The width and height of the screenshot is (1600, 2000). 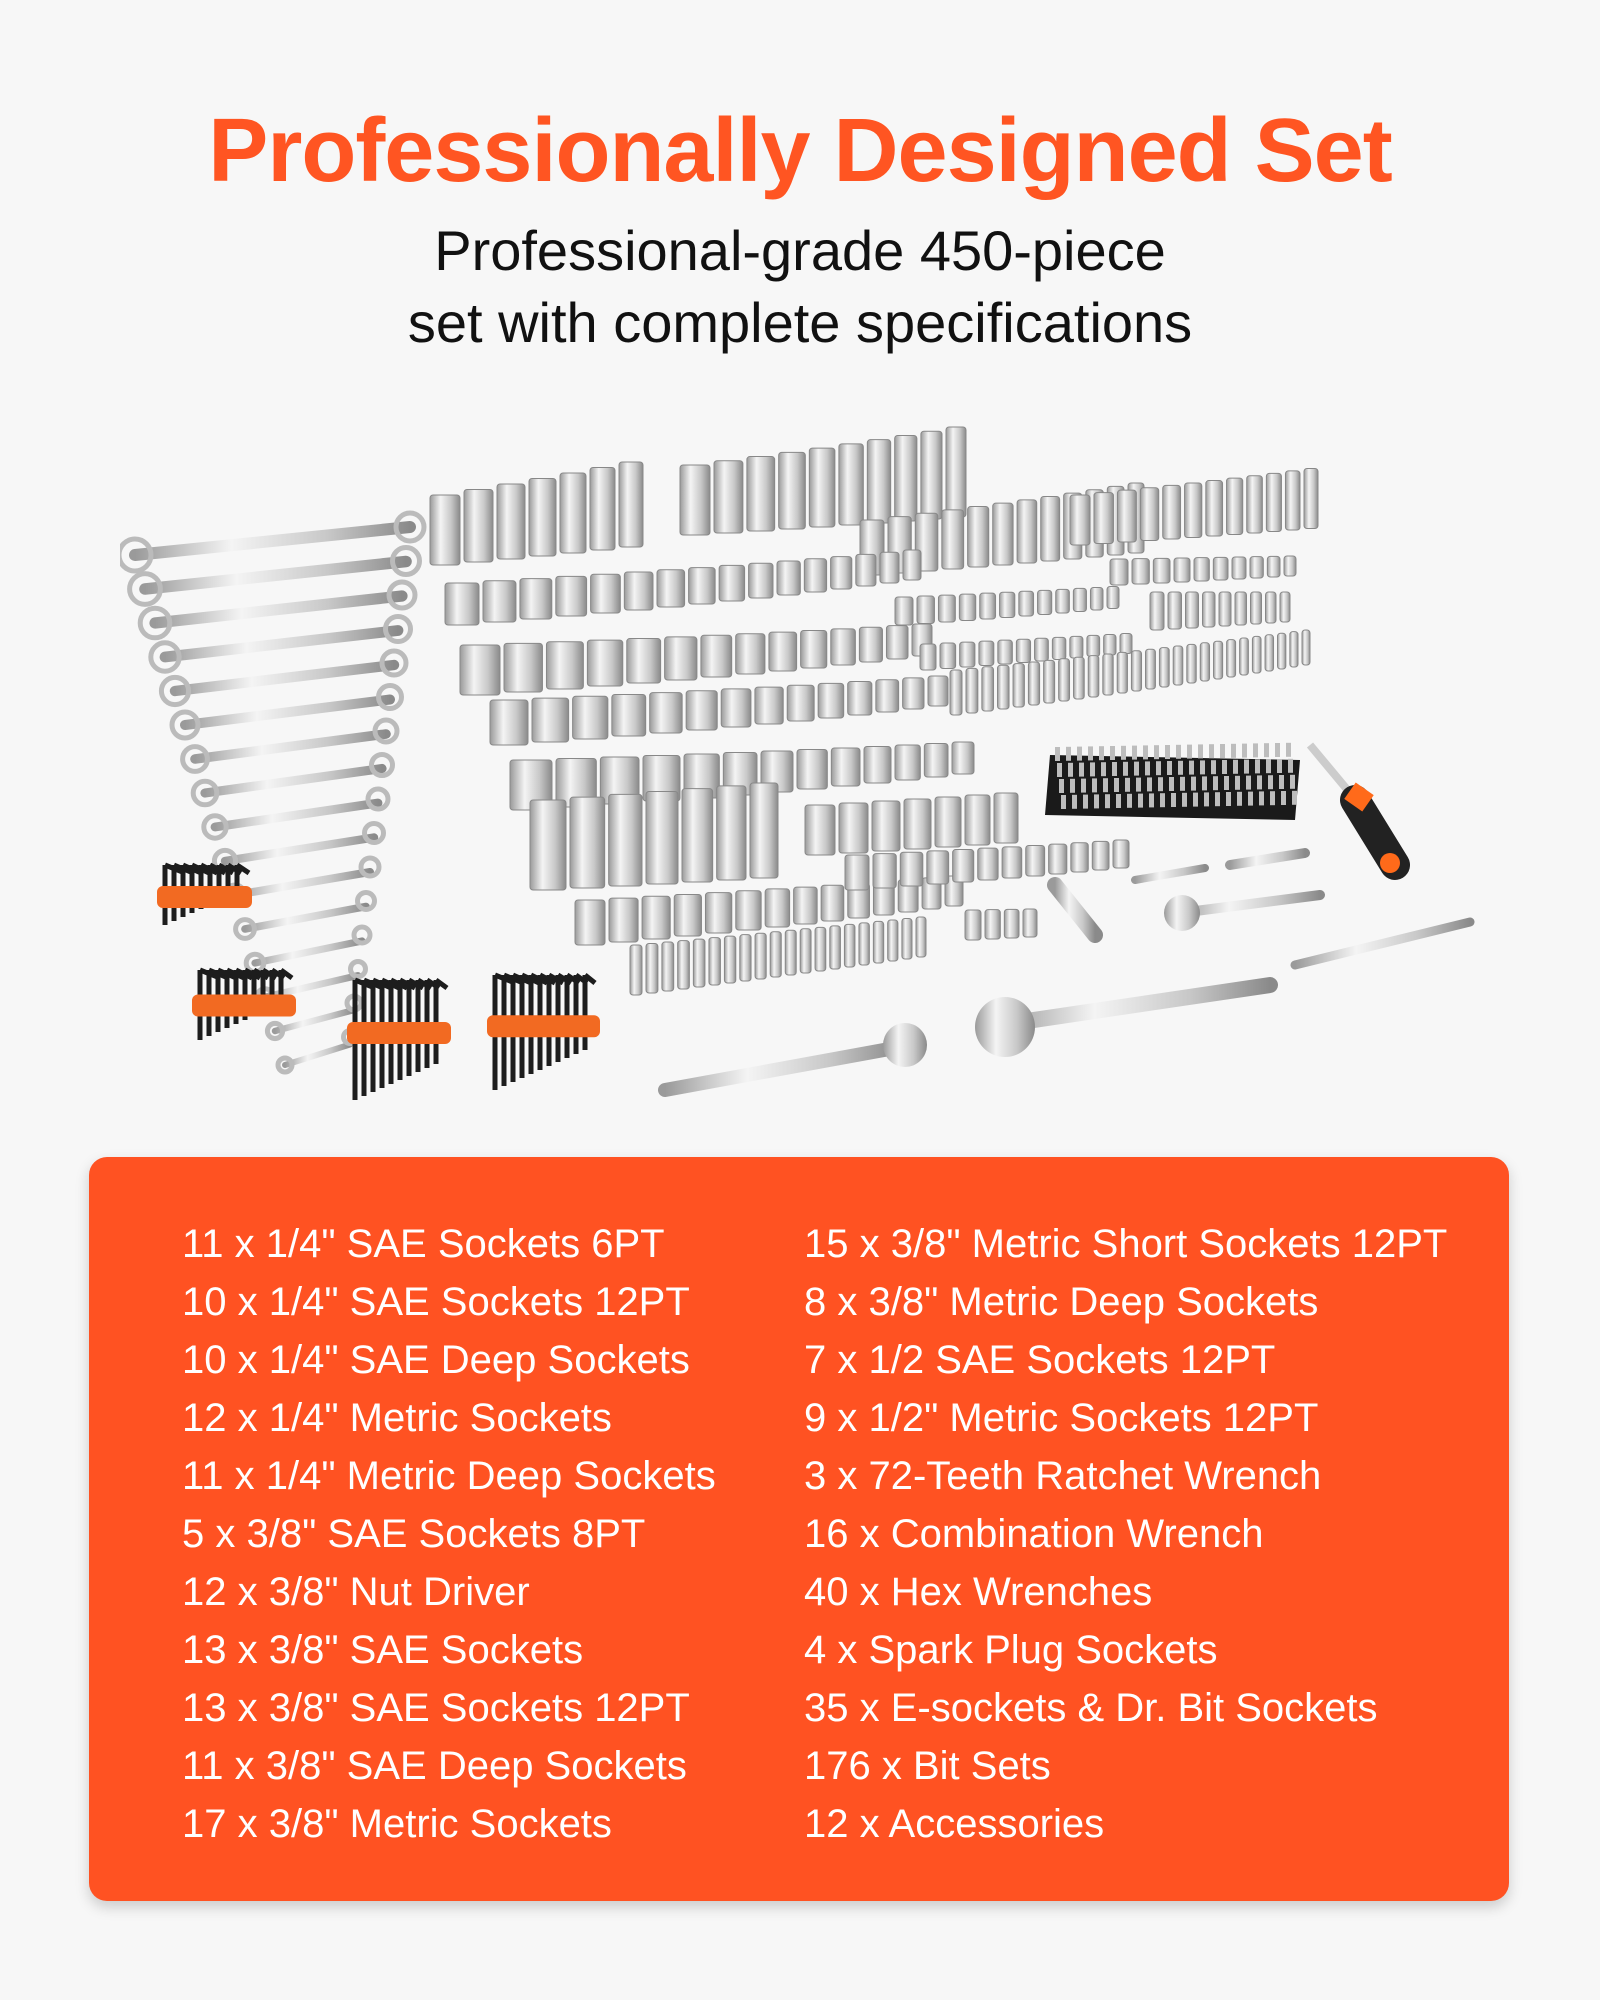 What do you see at coordinates (543, 1026) in the screenshot?
I see `hex-key-holder` at bounding box center [543, 1026].